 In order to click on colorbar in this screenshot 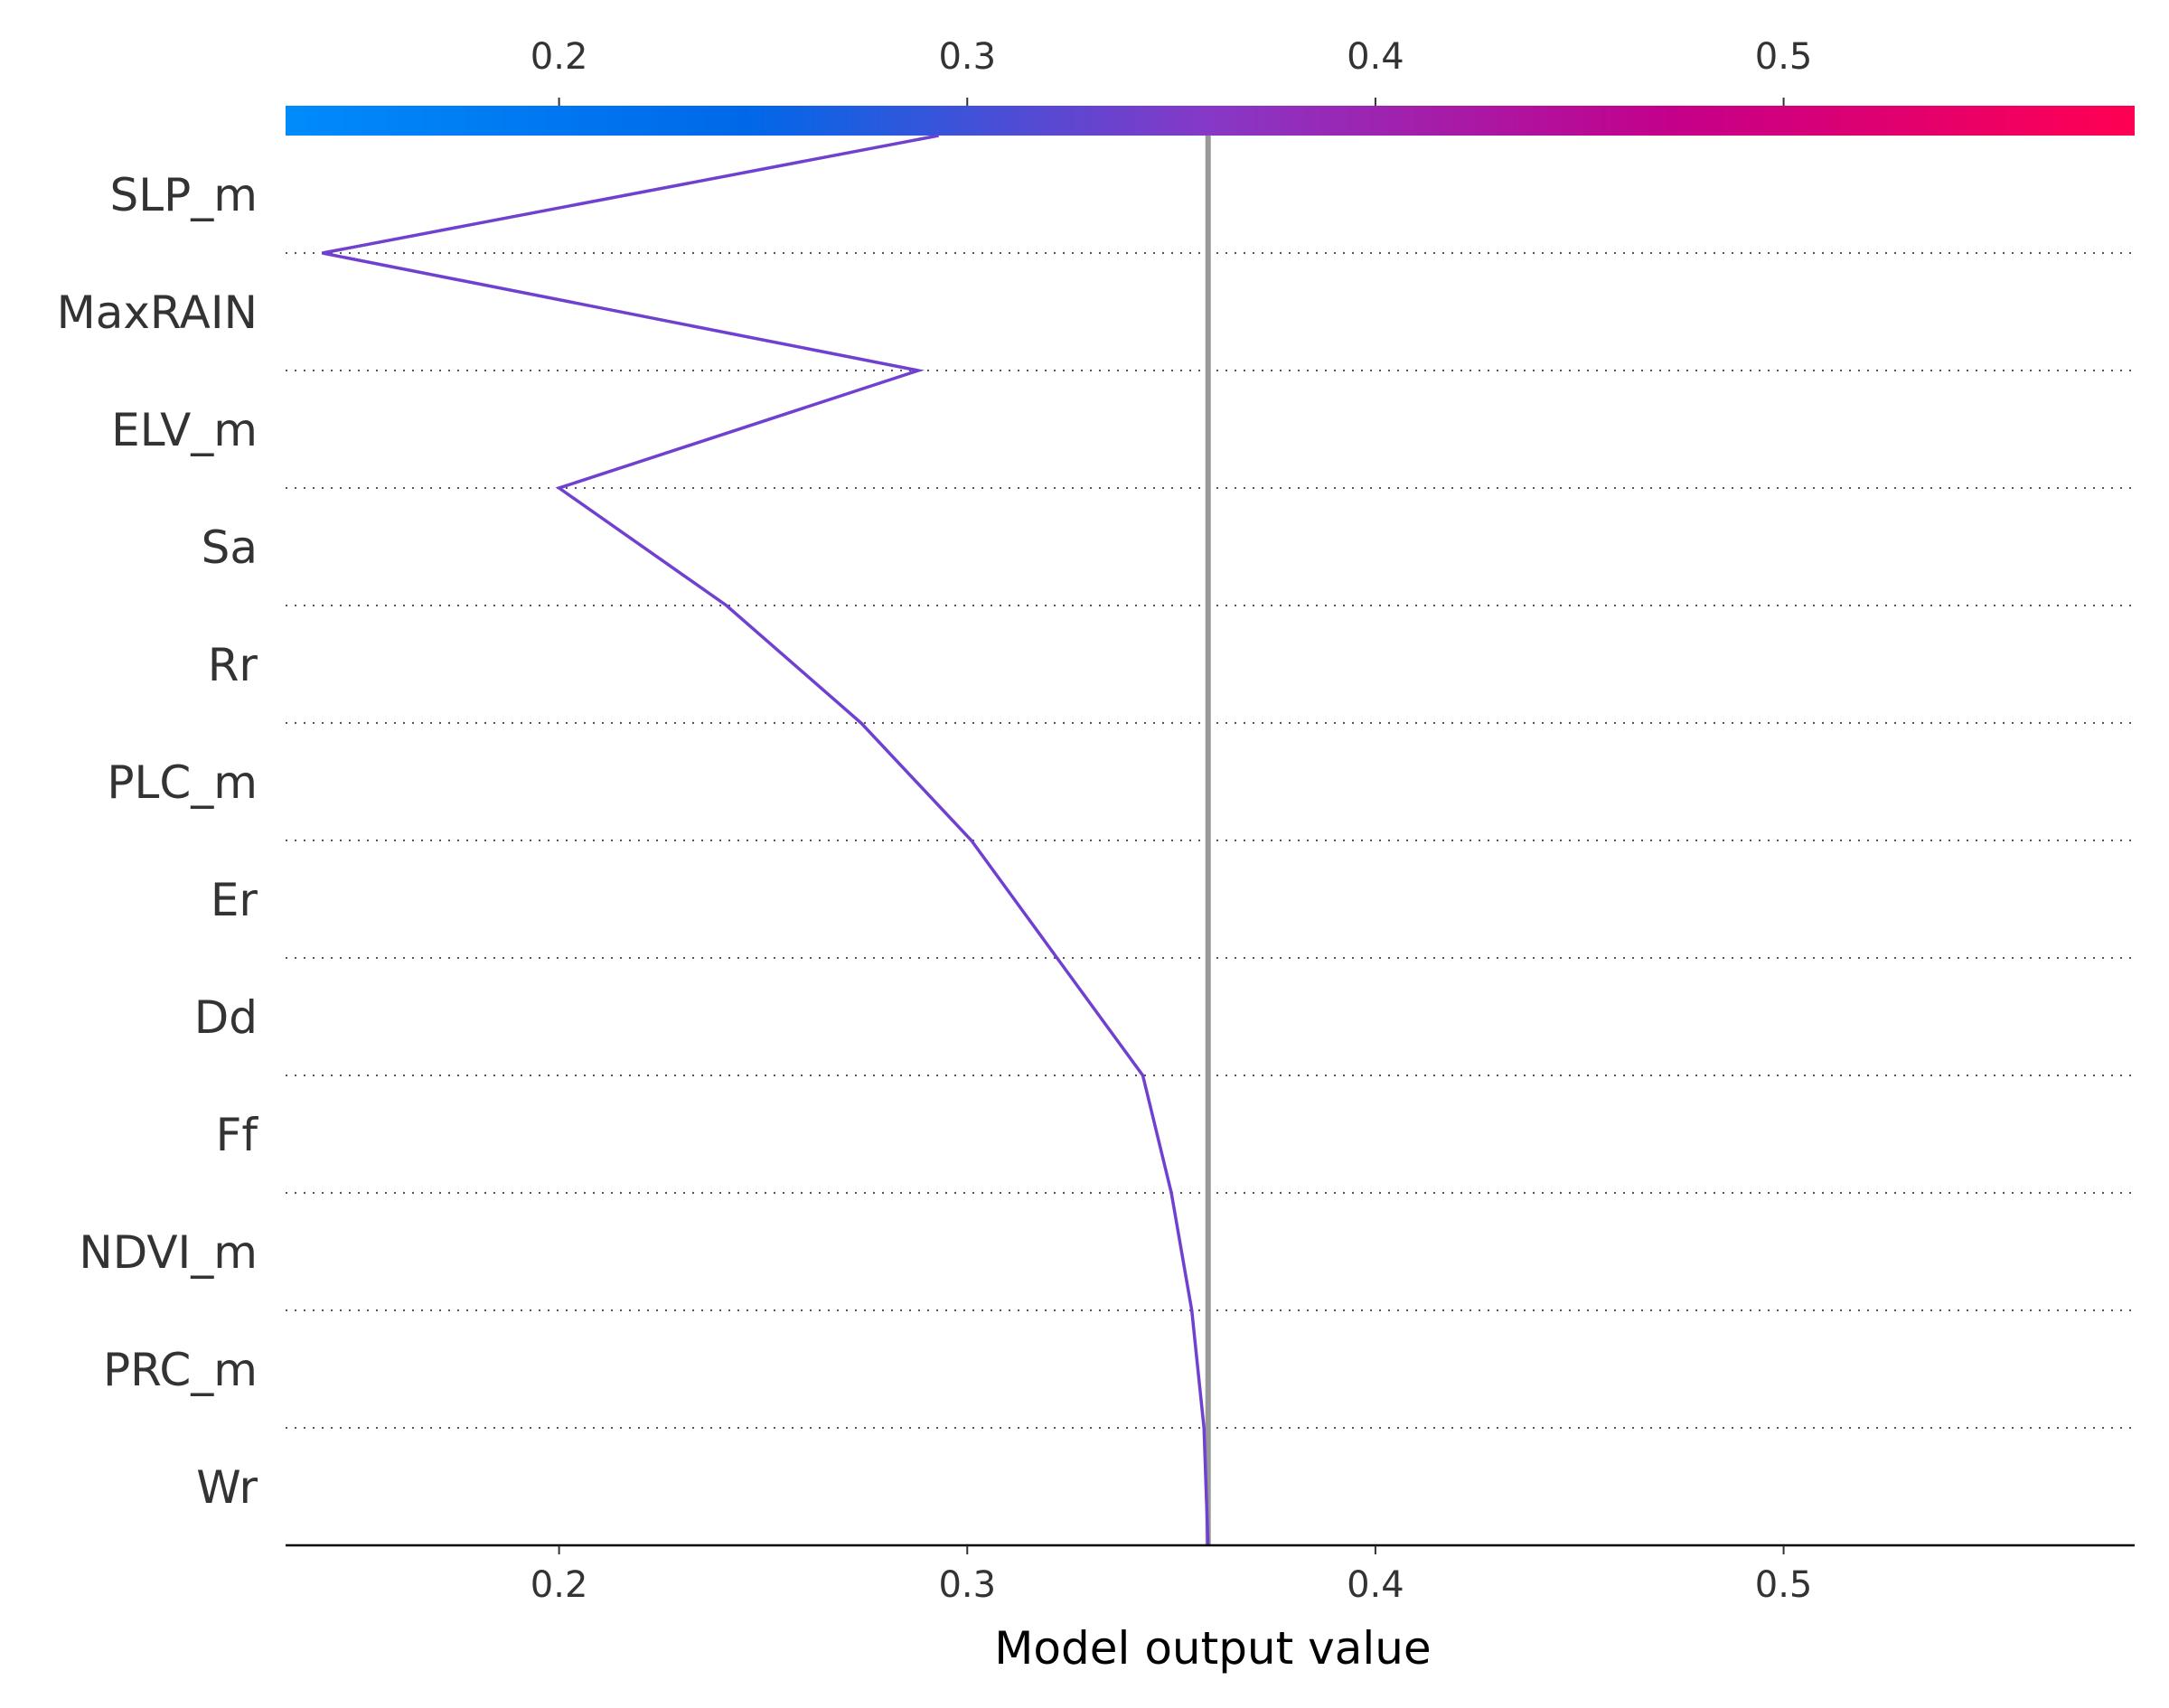, I will do `click(1211, 121)`.